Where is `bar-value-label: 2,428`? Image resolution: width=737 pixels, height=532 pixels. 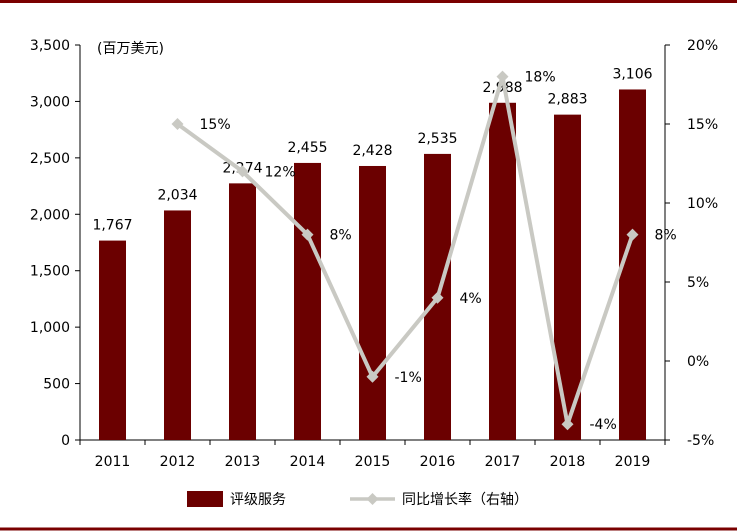 bar-value-label: 2,428 is located at coordinates (372, 151).